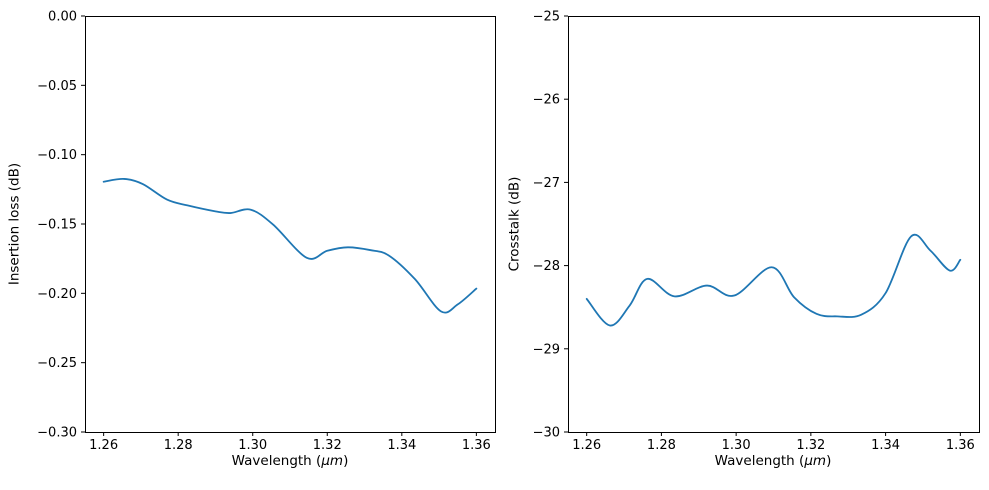 The image size is (989, 490). Describe the element at coordinates (546, 17) in the screenshot. I see `y-tick-label: −25` at that location.